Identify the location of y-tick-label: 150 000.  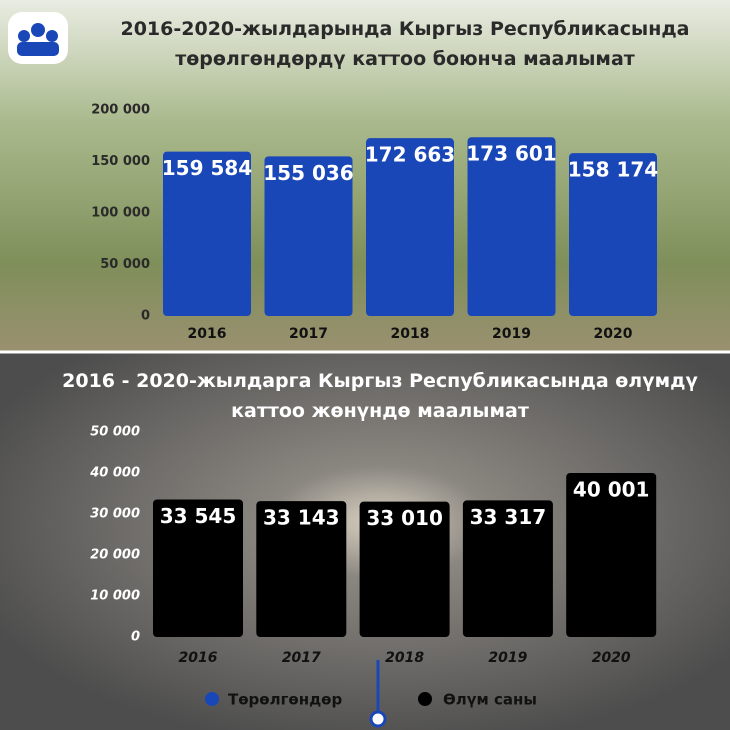
(120, 161).